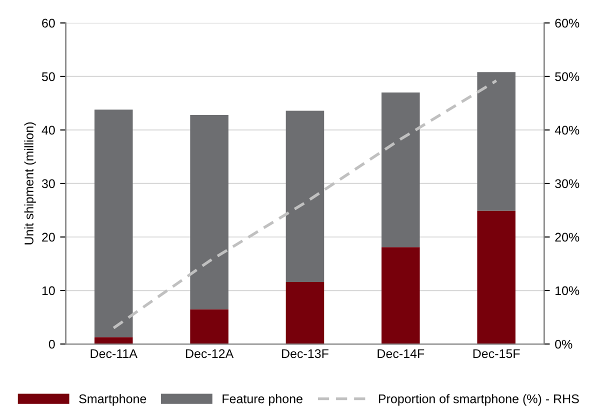 This screenshot has height=417, width=598. What do you see at coordinates (210, 353) in the screenshot?
I see `x-tick-label: Dec-12A` at bounding box center [210, 353].